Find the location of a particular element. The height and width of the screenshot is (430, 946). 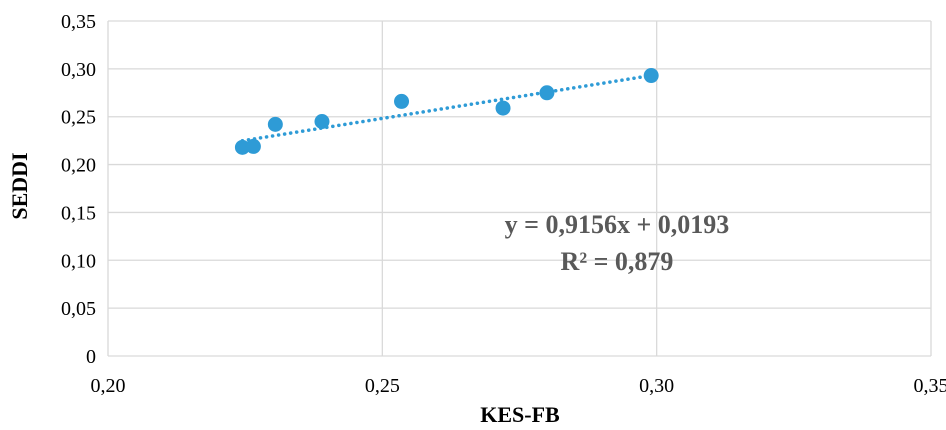

r-squared-label: R² = 0,879 is located at coordinates (617, 261).